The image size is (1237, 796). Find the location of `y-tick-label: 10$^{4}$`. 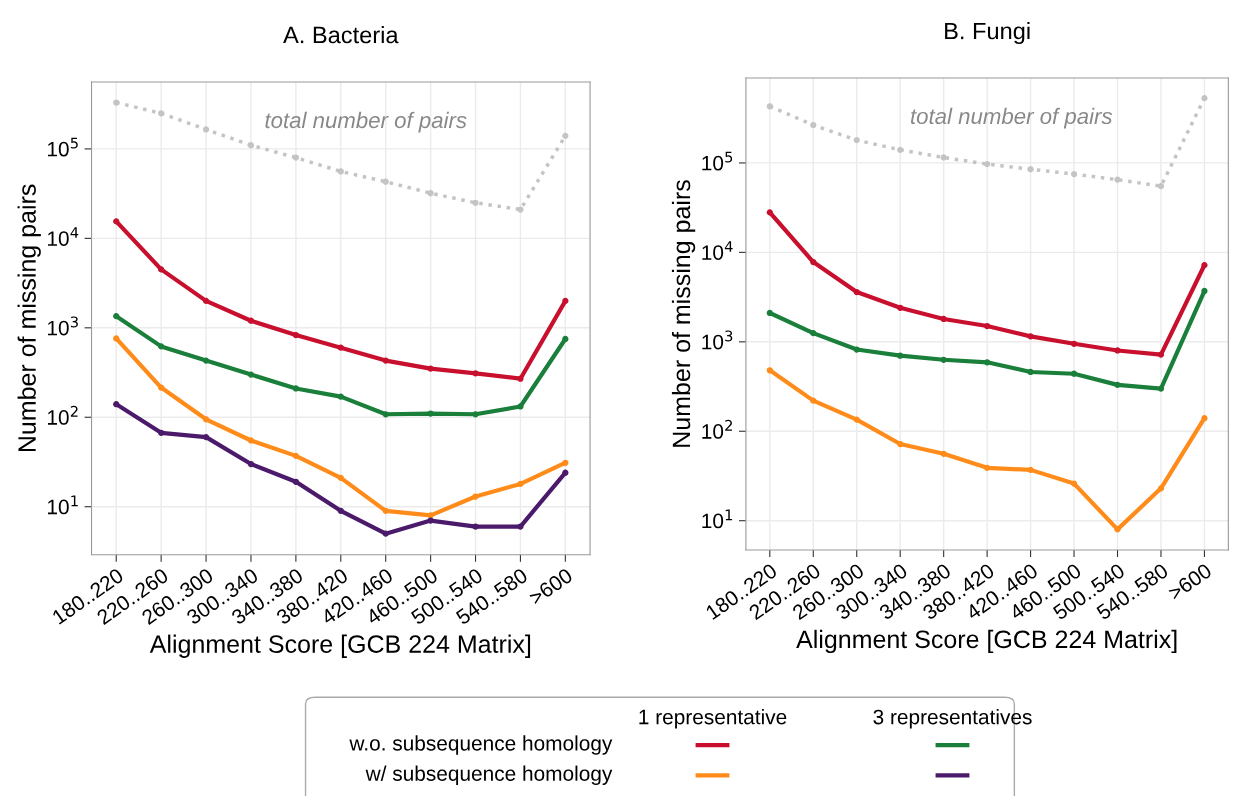

y-tick-label: 10$^{4}$ is located at coordinates (717, 250).